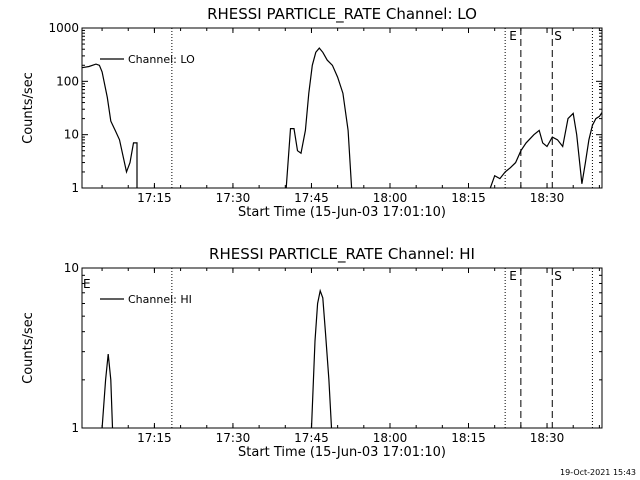  Describe the element at coordinates (513, 36) in the screenshot. I see `chart-1-marker-label-e: E` at that location.